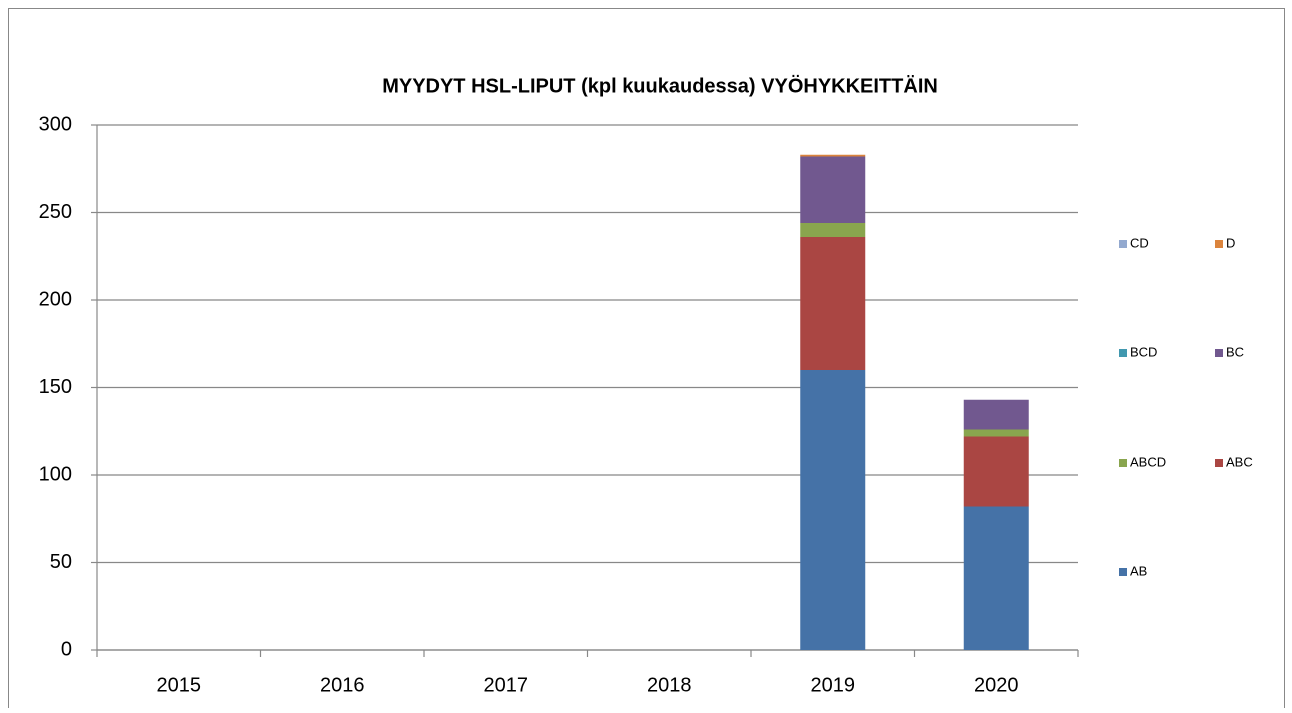 Image resolution: width=1292 pixels, height=713 pixels. Describe the element at coordinates (669, 685) in the screenshot. I see `x-tick-label: 2018` at that location.